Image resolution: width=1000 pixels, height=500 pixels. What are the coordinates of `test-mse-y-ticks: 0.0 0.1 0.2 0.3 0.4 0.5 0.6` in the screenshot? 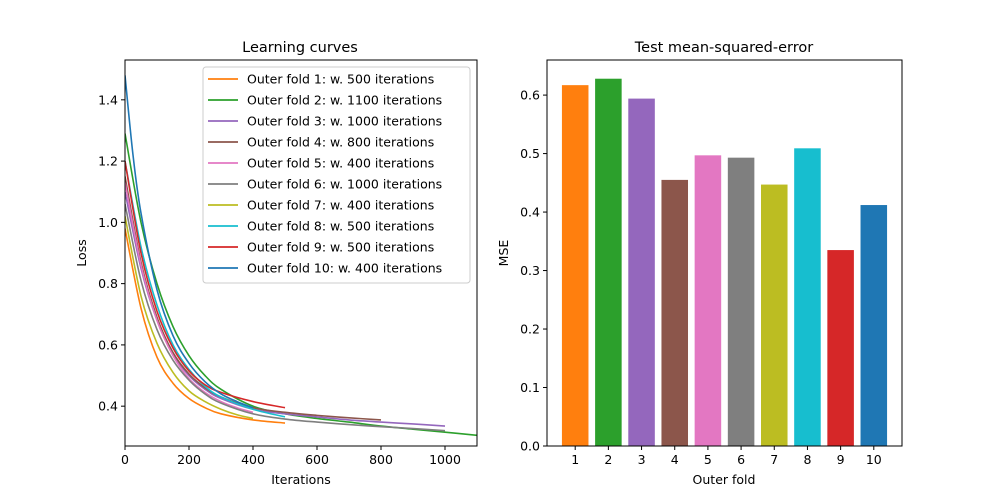 It's located at (533, 271).